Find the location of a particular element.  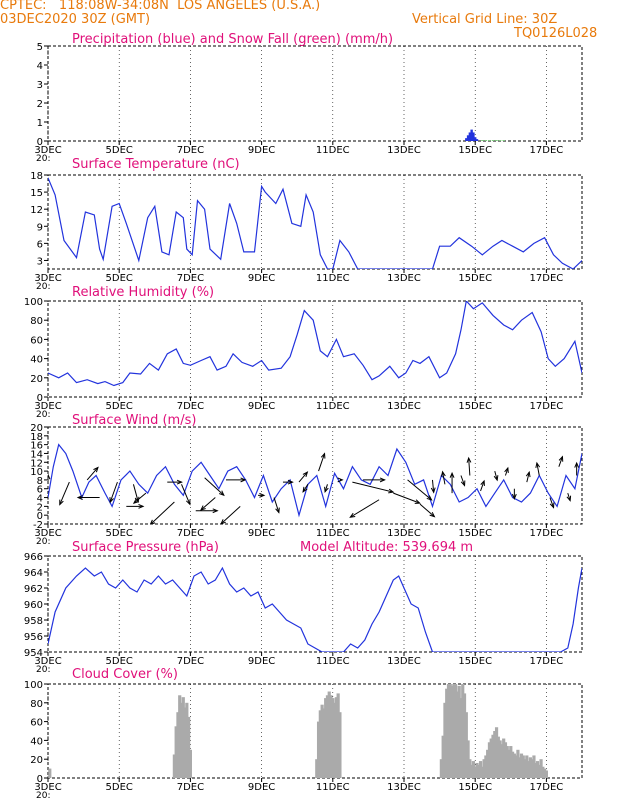

panel-title: Surface Pressure (hPa) is located at coordinates (145, 547).